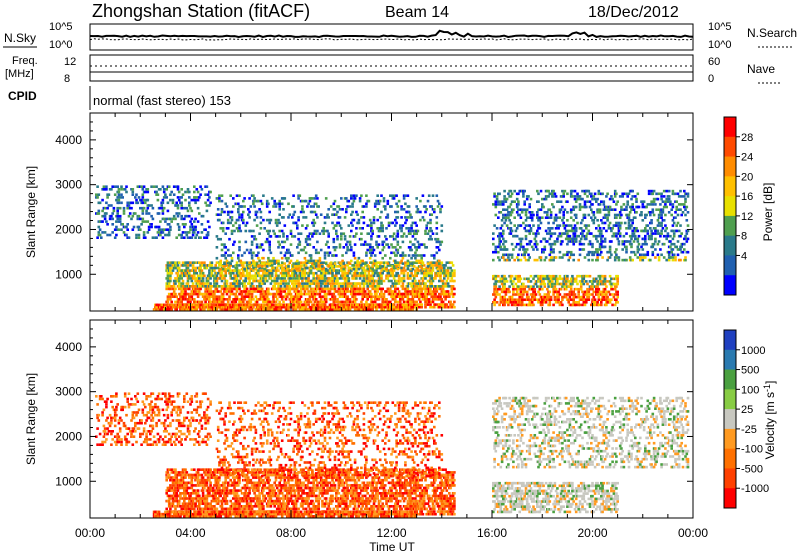  I want to click on beam-label: Beam 14, so click(417, 12).